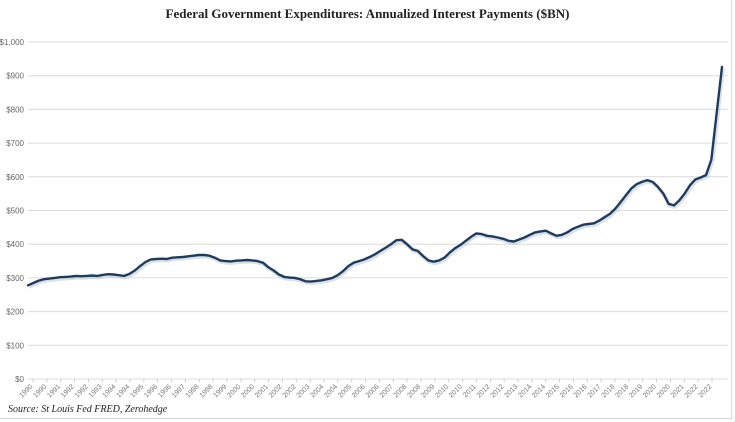  I want to click on y-tick-label: $700, so click(15, 143).